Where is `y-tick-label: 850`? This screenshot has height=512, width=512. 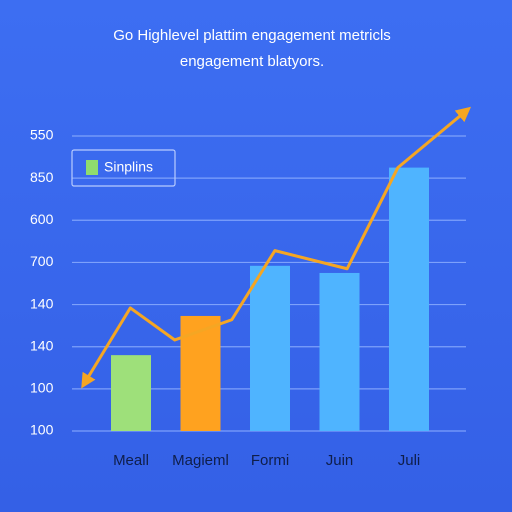 y-tick-label: 850 is located at coordinates (42, 177).